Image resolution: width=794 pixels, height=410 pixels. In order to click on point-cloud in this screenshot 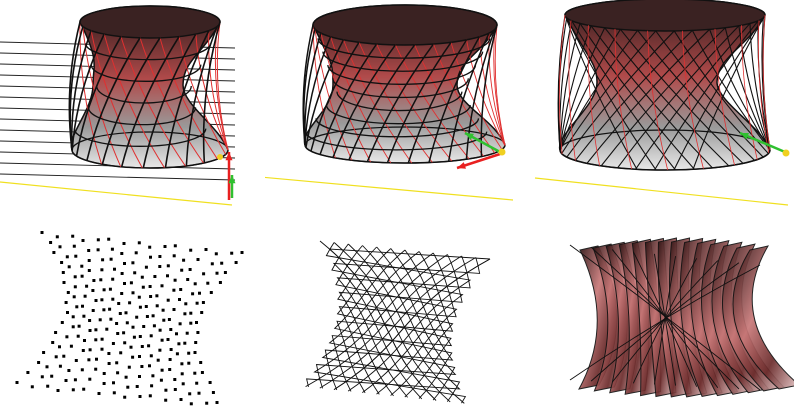, I will do `click(129, 318)`.